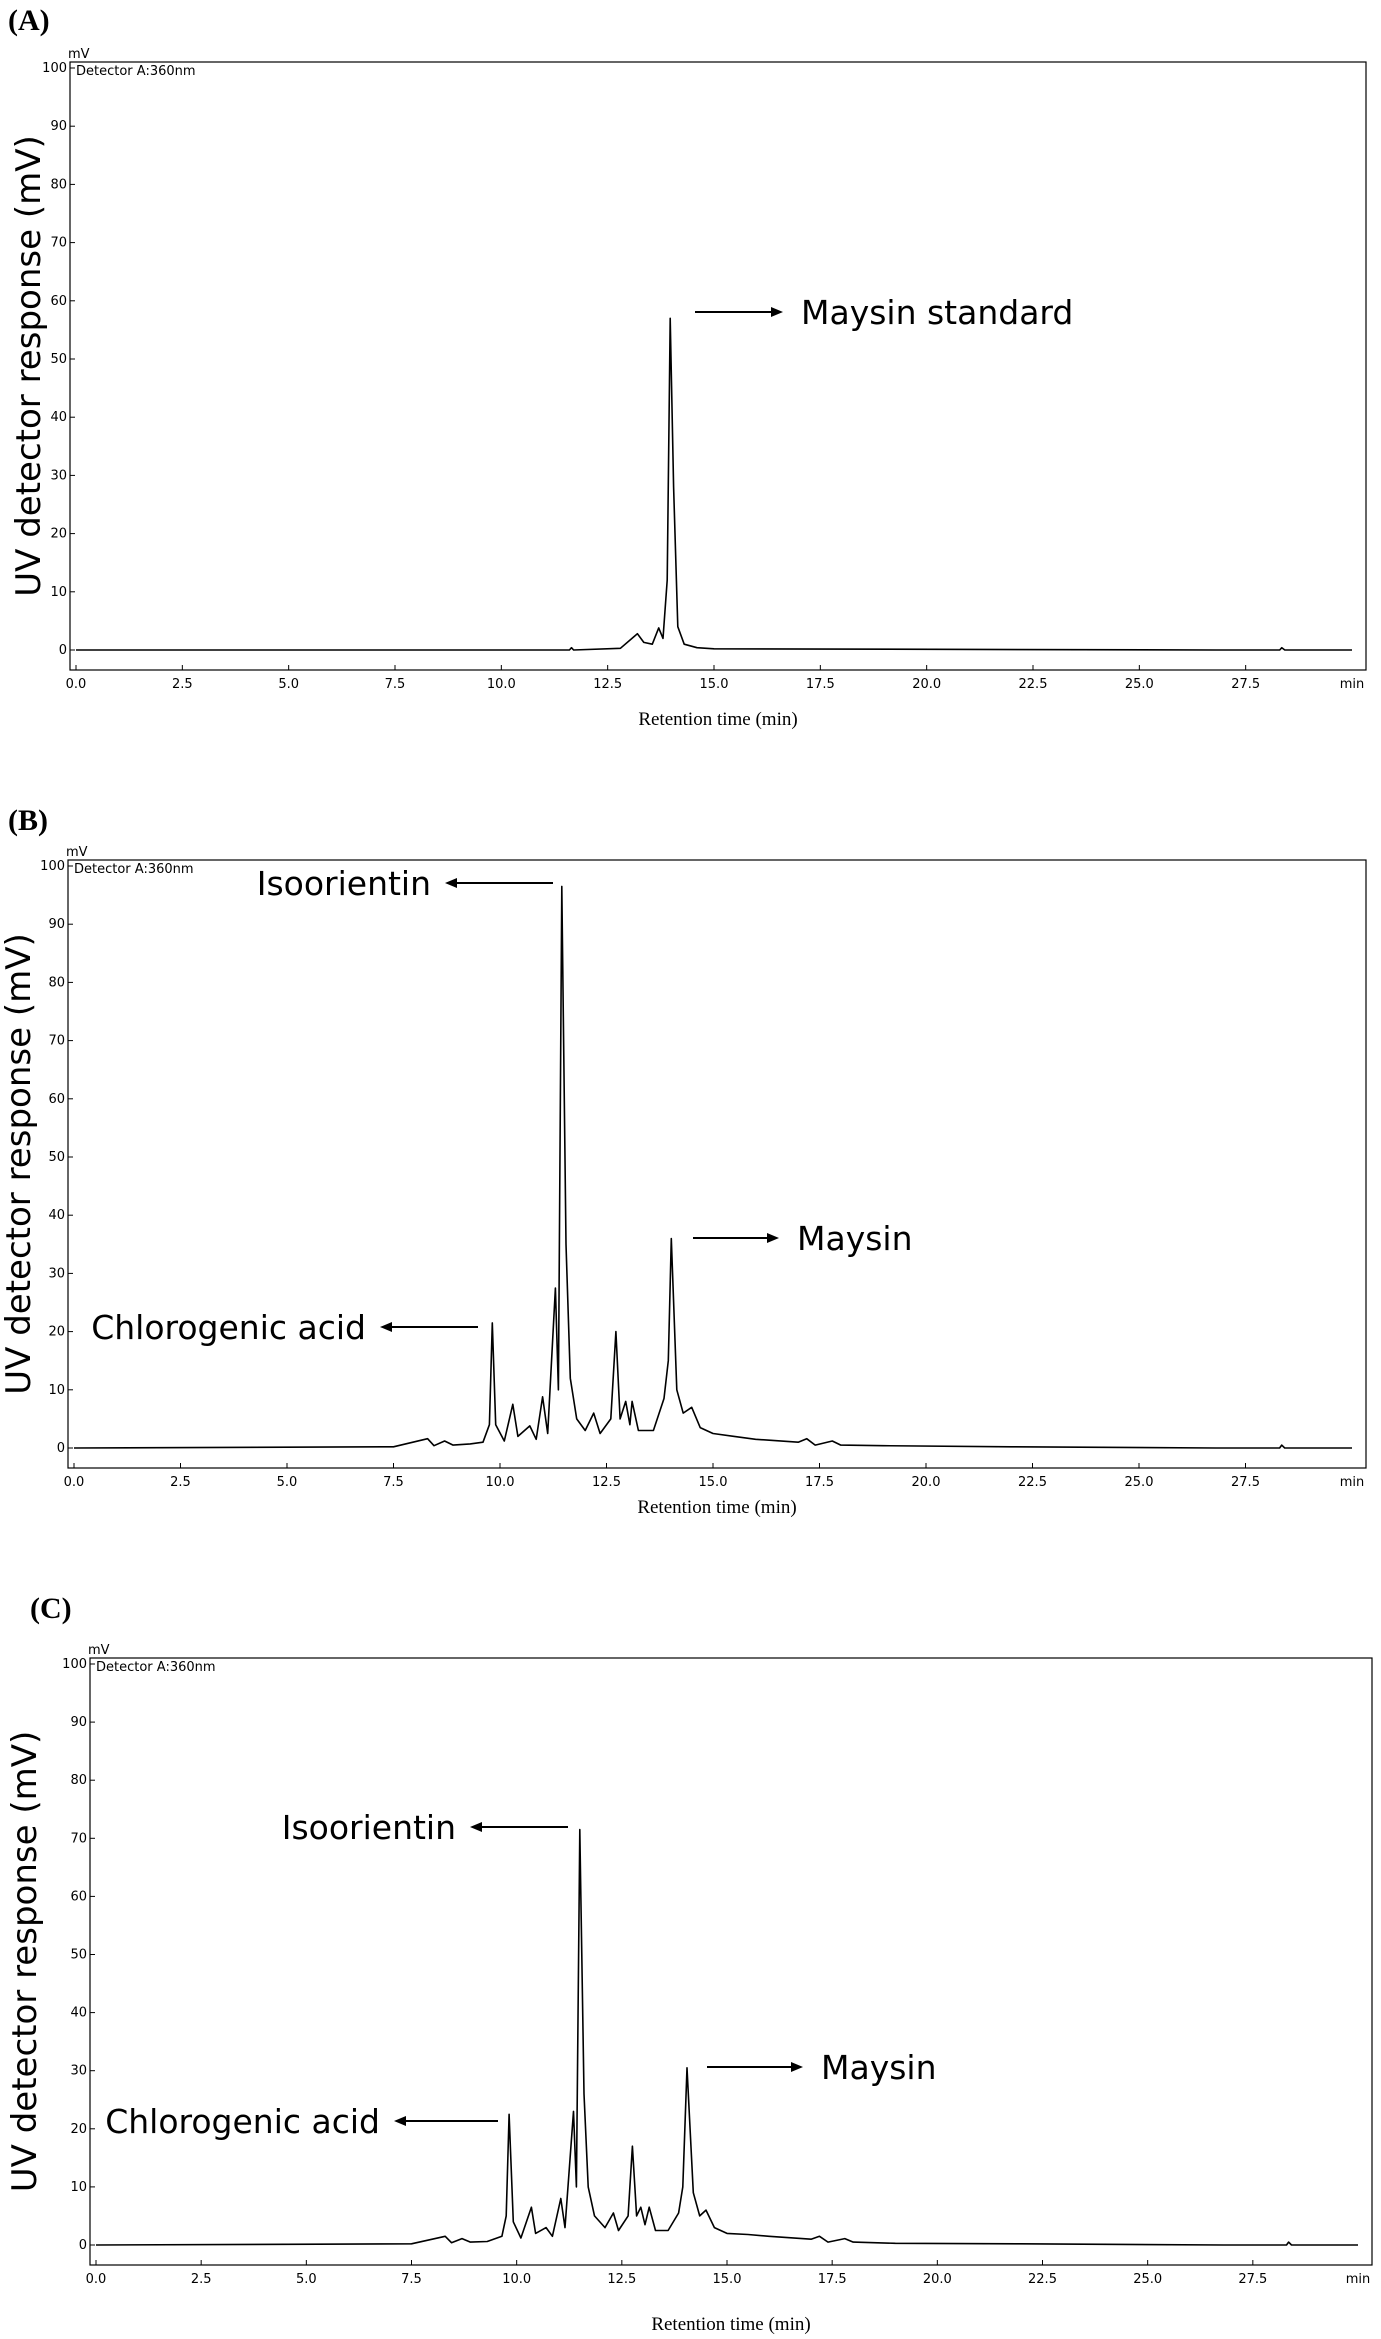  What do you see at coordinates (51, 1608) in the screenshot?
I see `panel-label: (C)` at bounding box center [51, 1608].